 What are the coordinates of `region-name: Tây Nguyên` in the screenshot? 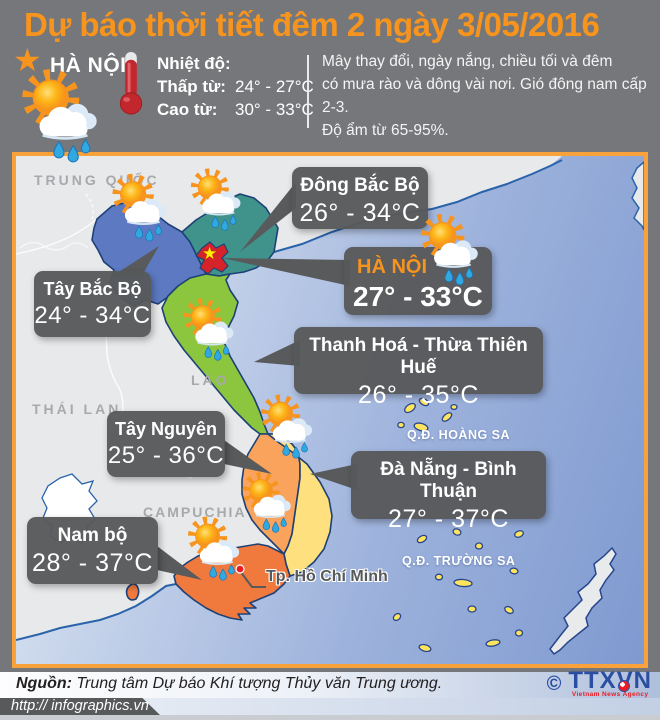 It's located at (166, 429).